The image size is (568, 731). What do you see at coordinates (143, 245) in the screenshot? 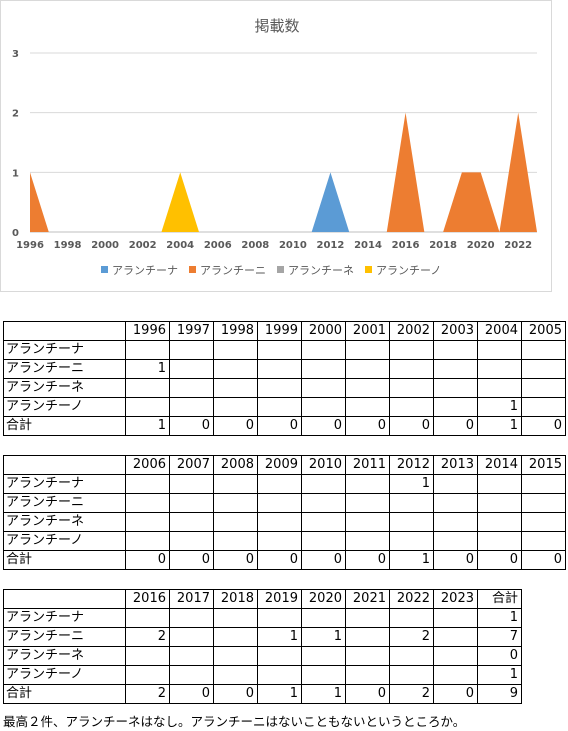
I see `x-tick-label: 2002` at bounding box center [143, 245].